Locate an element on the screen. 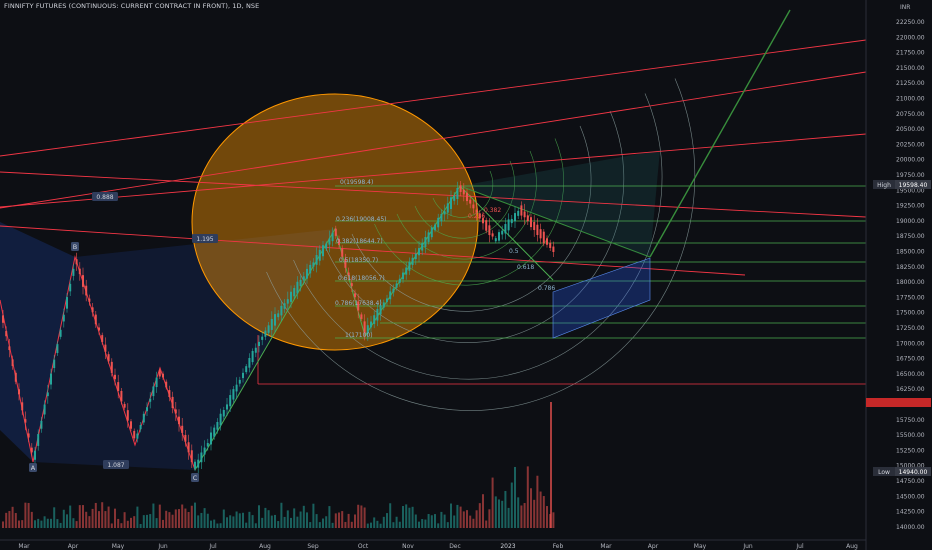 Image resolution: width=932 pixels, height=550 pixels. fib-level-label: 0.618(18056.7) is located at coordinates (361, 278).